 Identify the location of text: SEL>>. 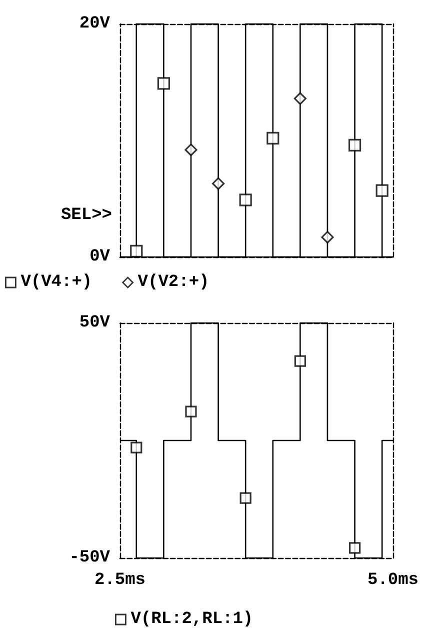
(86, 215).